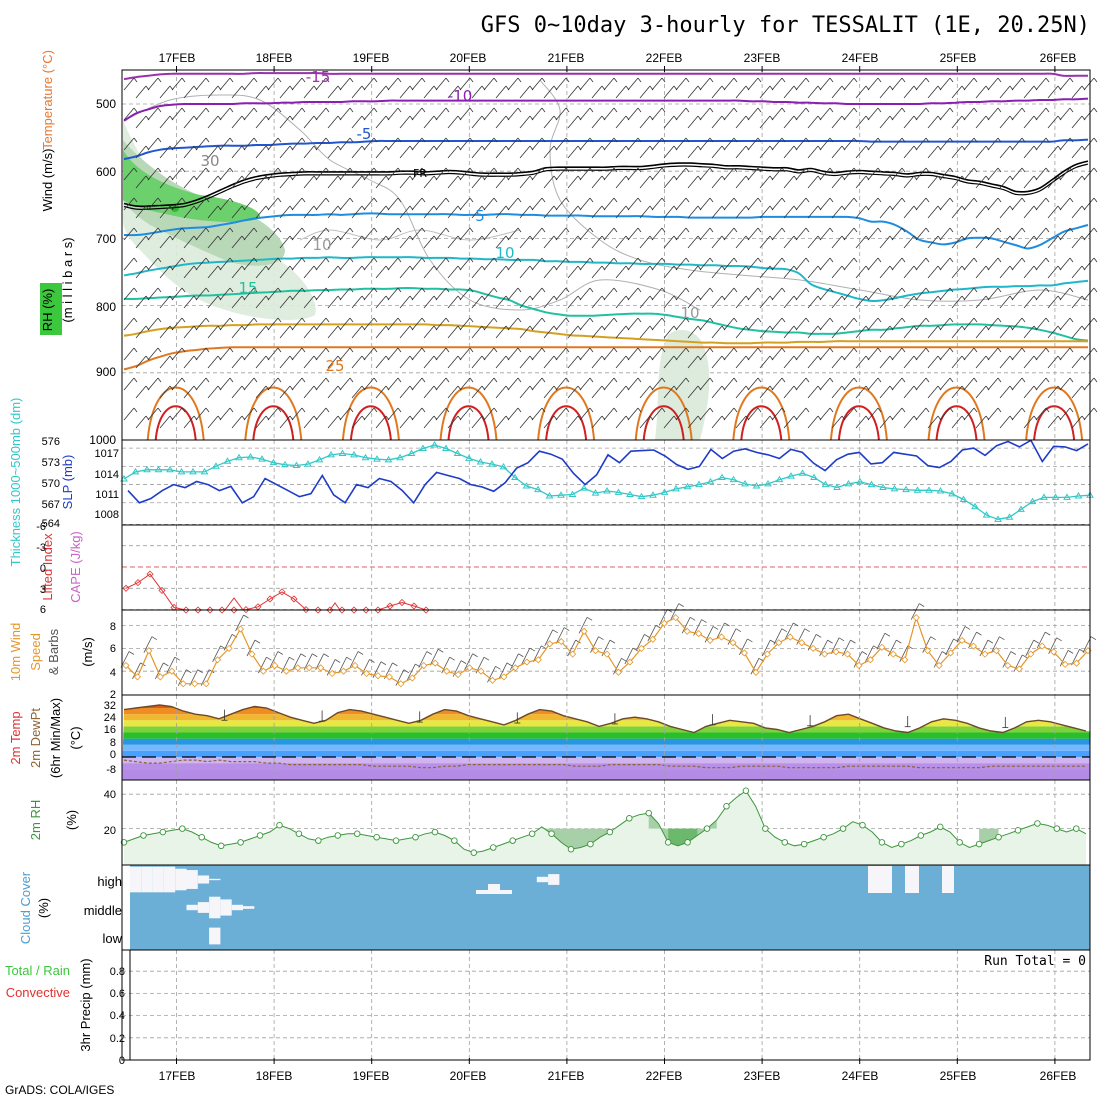 This screenshot has height=1100, width=1100. What do you see at coordinates (956, 423) in the screenshot?
I see `temp-contour-30-arc` at bounding box center [956, 423].